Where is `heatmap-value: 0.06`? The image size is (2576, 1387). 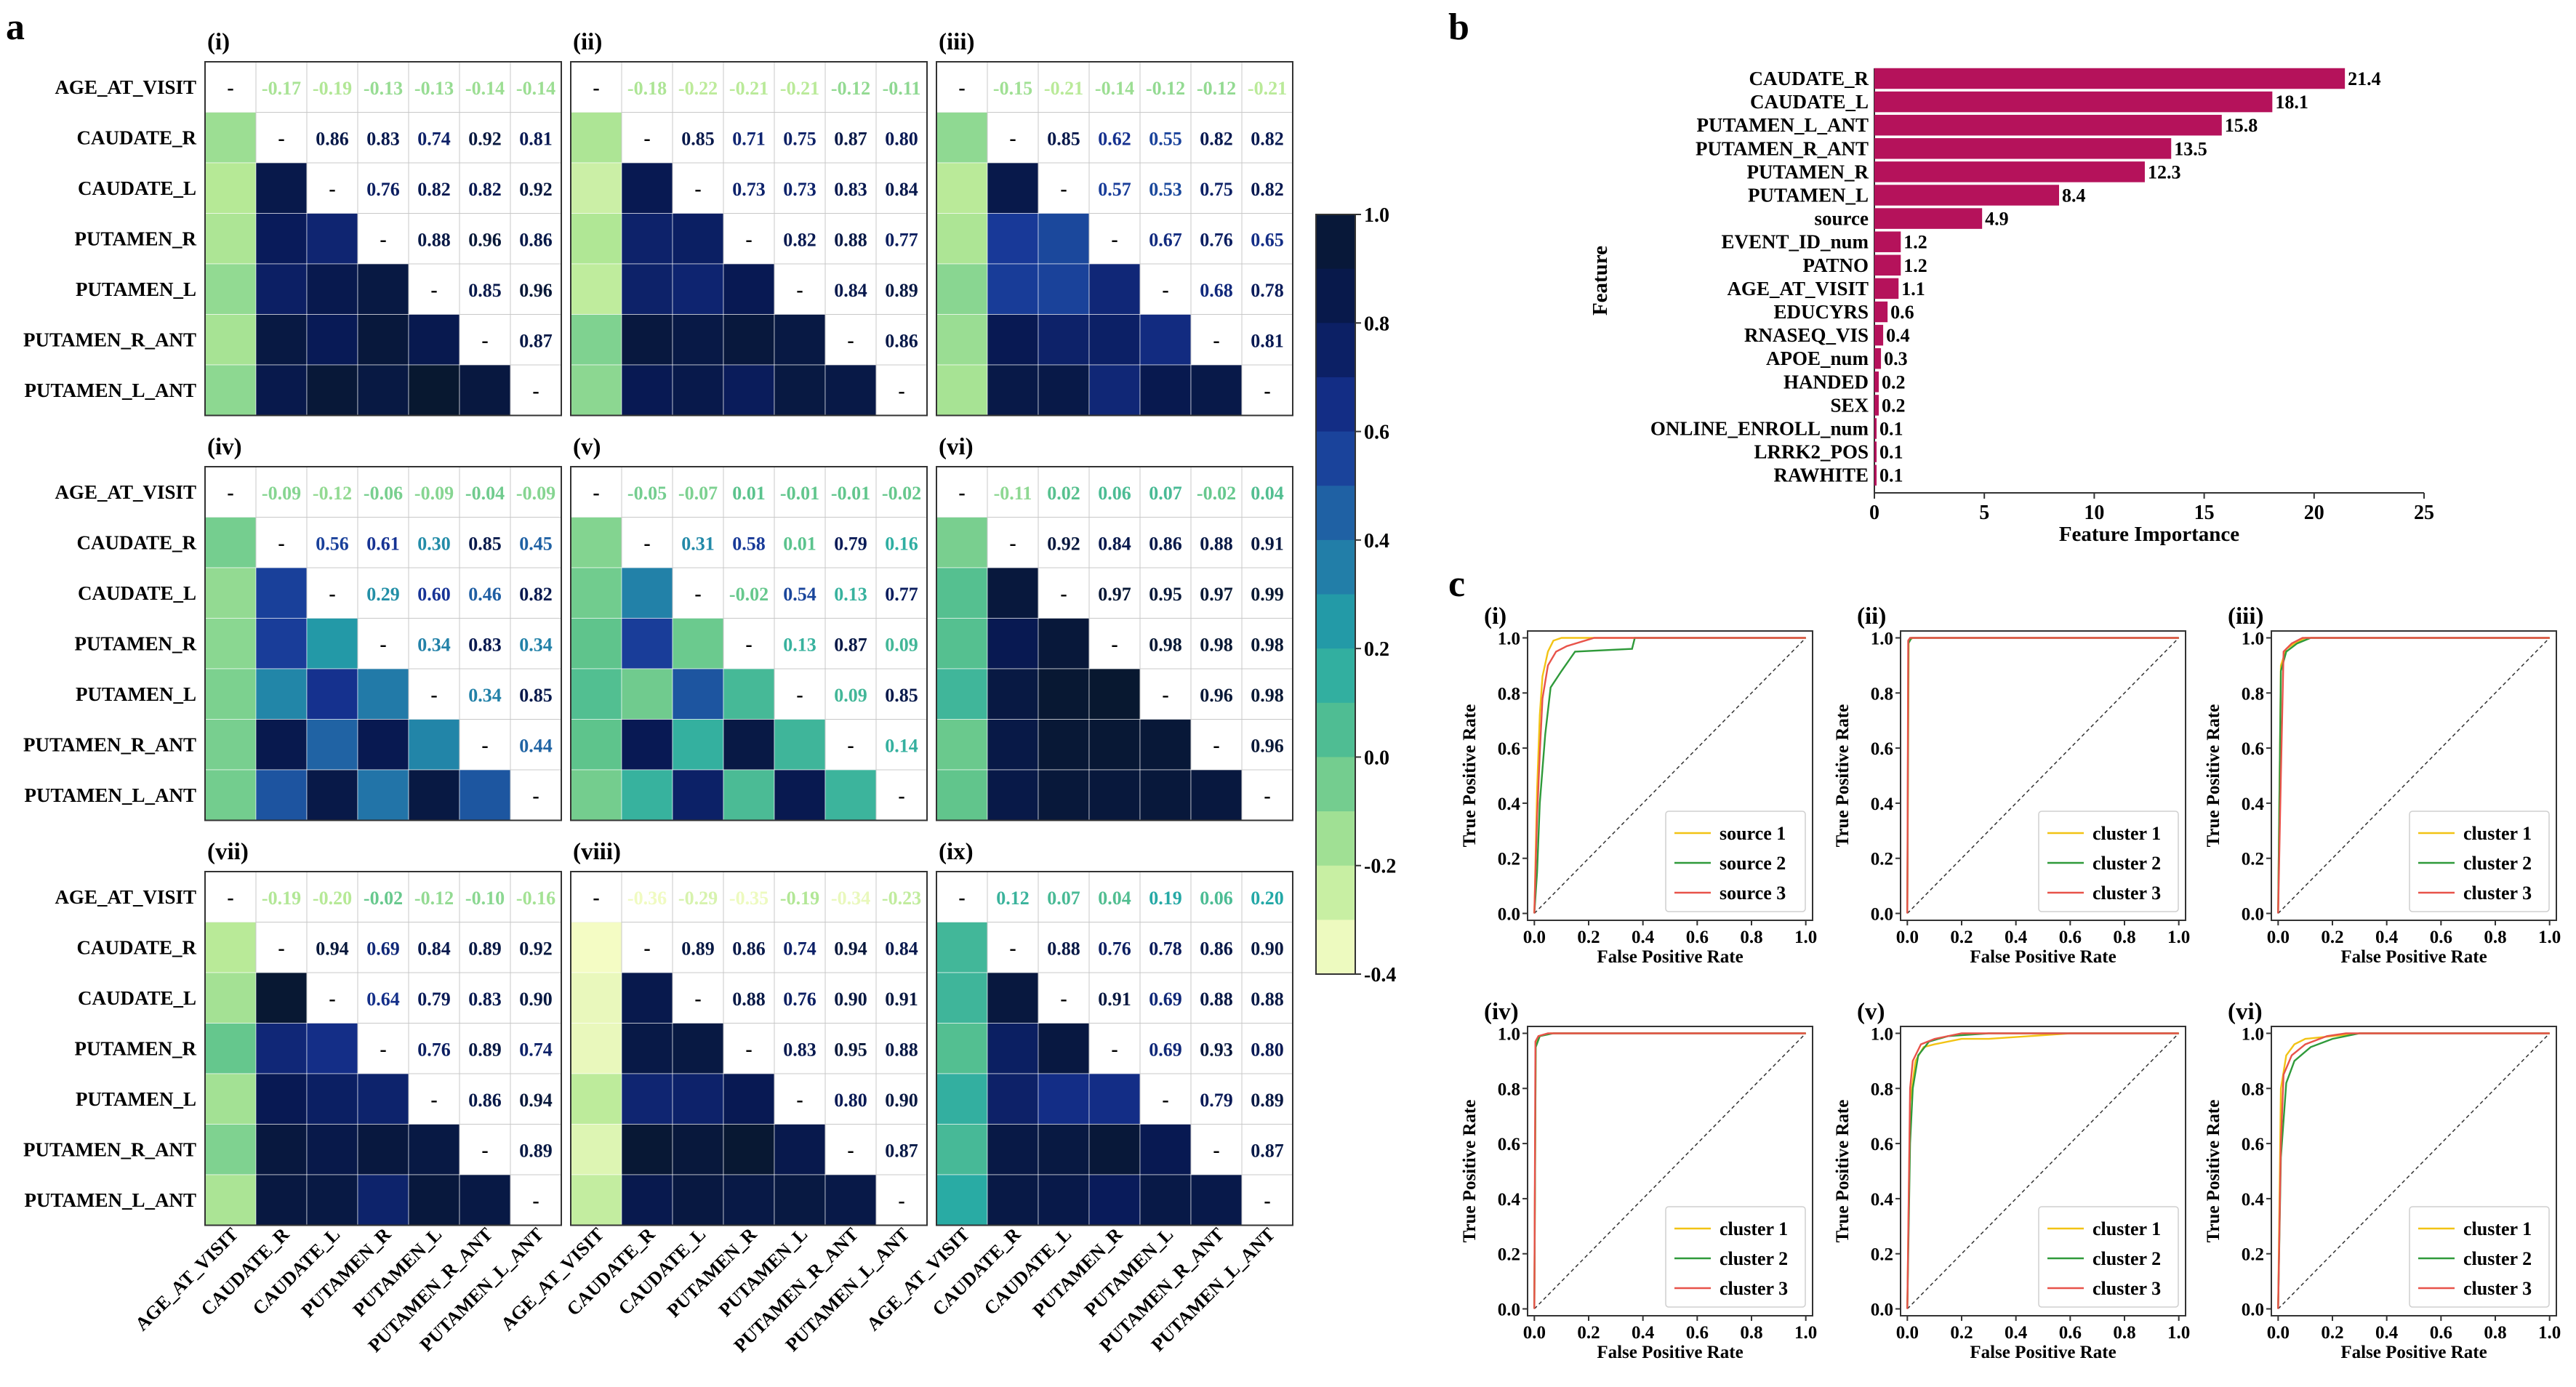 heatmap-value: 0.06 is located at coordinates (1114, 494).